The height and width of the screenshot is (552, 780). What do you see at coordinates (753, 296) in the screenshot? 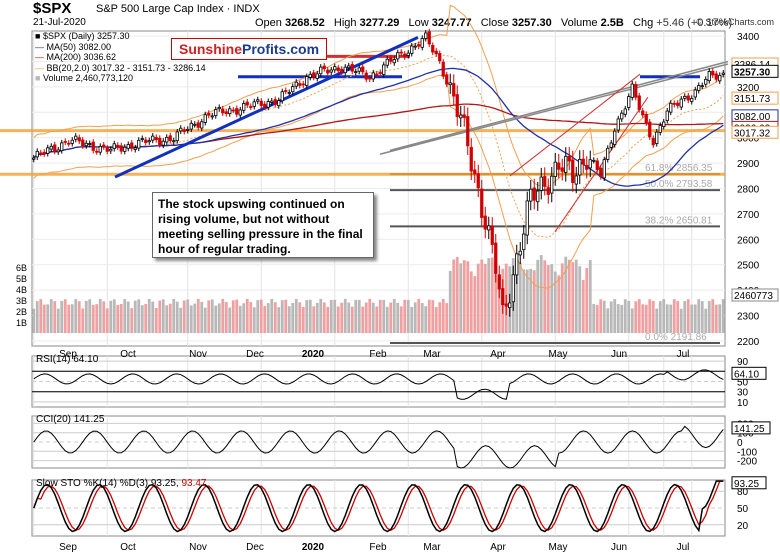
I see `price-value-label: 2460773` at bounding box center [753, 296].